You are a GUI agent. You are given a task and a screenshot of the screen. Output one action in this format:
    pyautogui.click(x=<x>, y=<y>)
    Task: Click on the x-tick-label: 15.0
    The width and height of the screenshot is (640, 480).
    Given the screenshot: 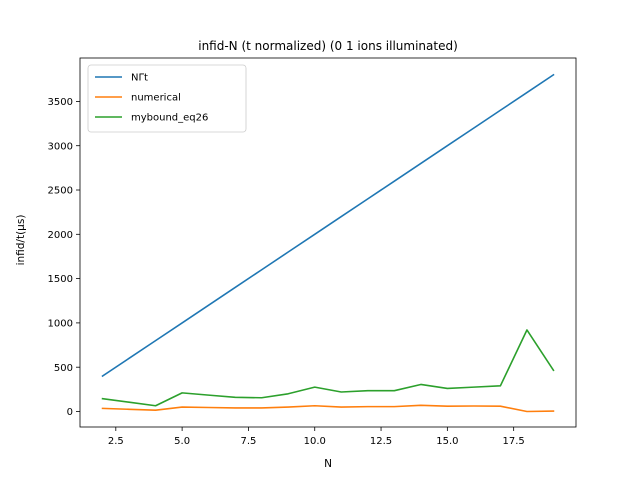 What is the action you would take?
    pyautogui.click(x=447, y=441)
    